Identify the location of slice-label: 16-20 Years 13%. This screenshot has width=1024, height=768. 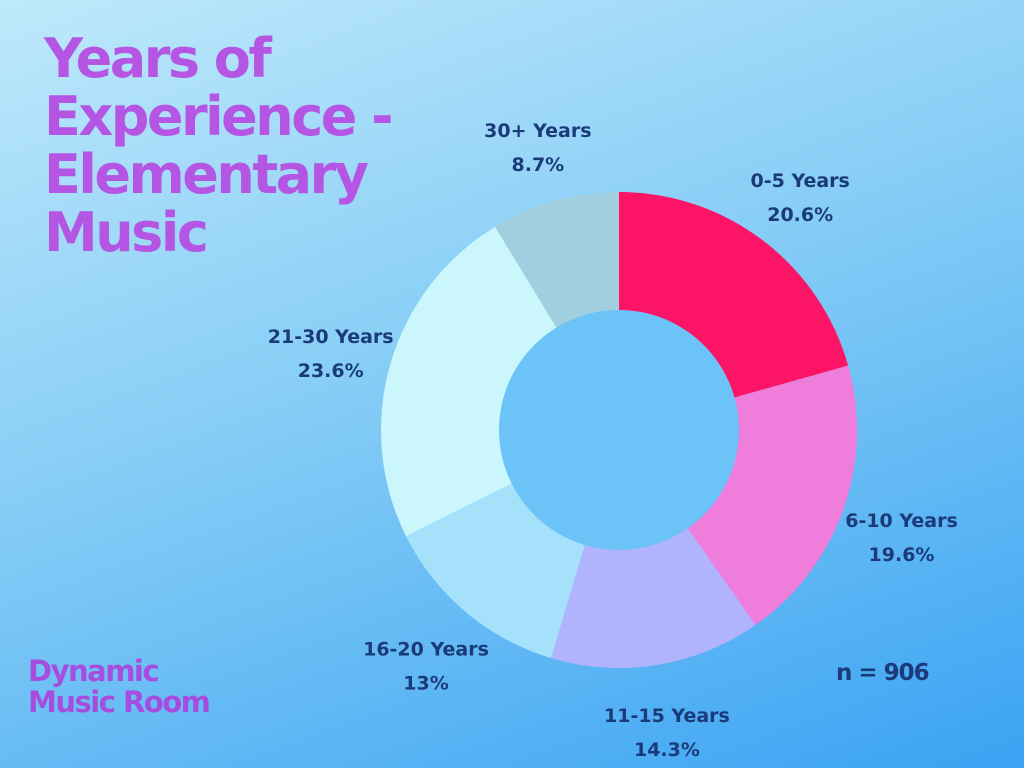
(426, 667).